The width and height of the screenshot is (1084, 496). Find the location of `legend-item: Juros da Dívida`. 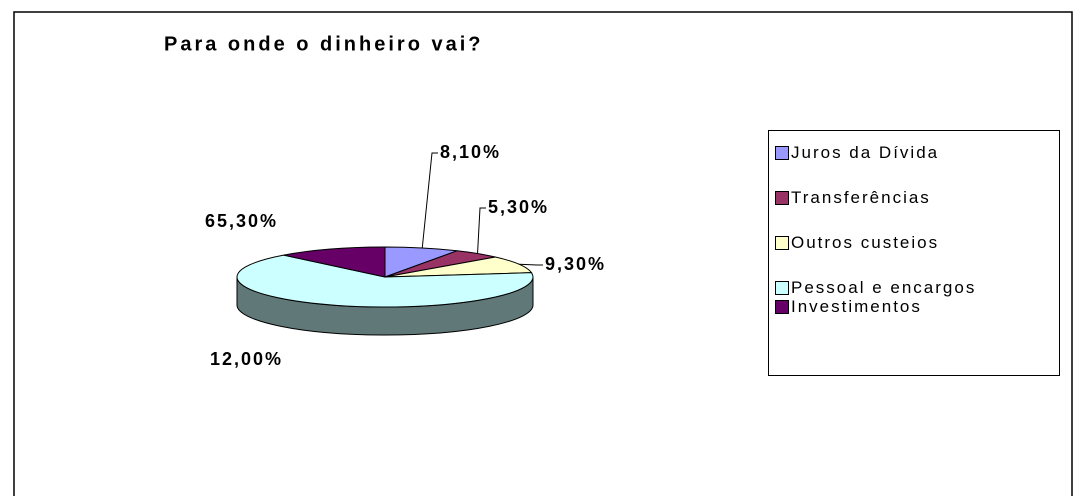

legend-item: Juros da Dívida is located at coordinates (917, 152).